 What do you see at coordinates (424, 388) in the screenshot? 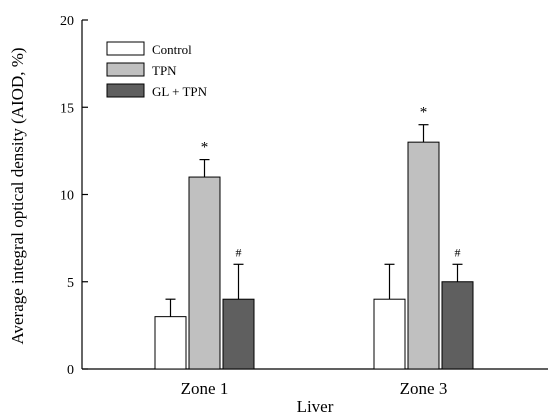
I see `x-tick-label: Zone 3` at bounding box center [424, 388].